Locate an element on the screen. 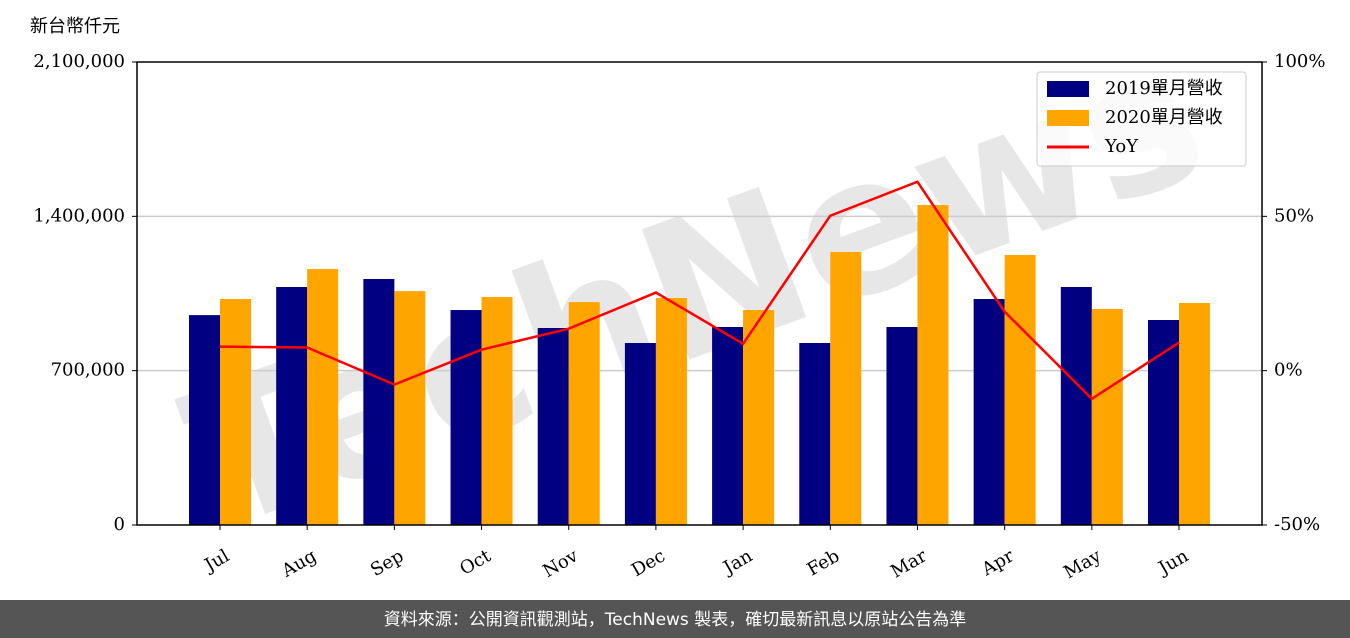 The image size is (1350, 638). legend-label: YoY is located at coordinates (1121, 146).